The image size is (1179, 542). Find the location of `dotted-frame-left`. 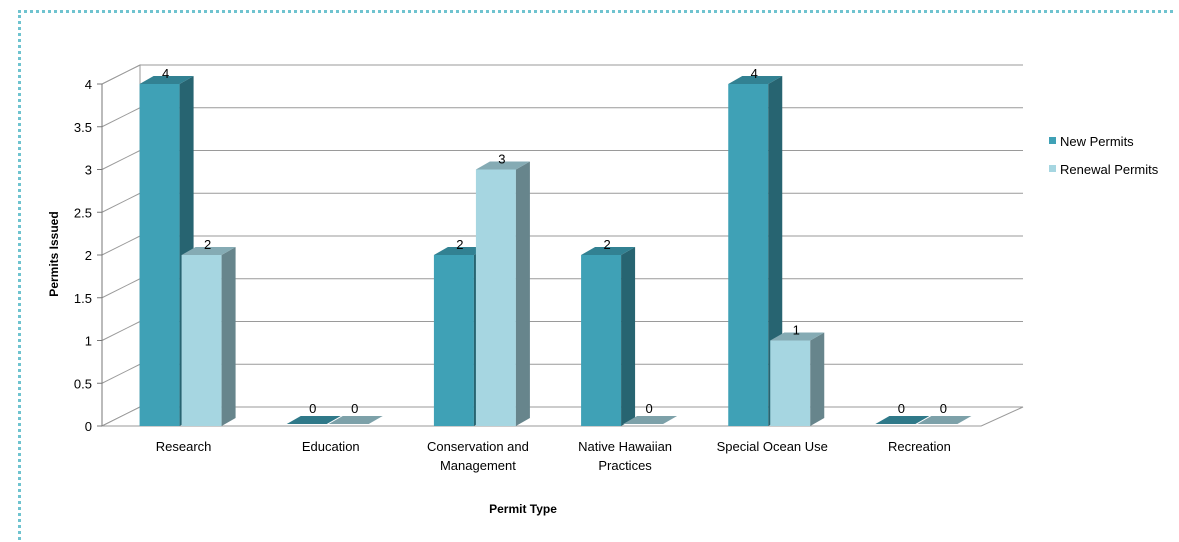

dotted-frame-left is located at coordinates (19, 275).